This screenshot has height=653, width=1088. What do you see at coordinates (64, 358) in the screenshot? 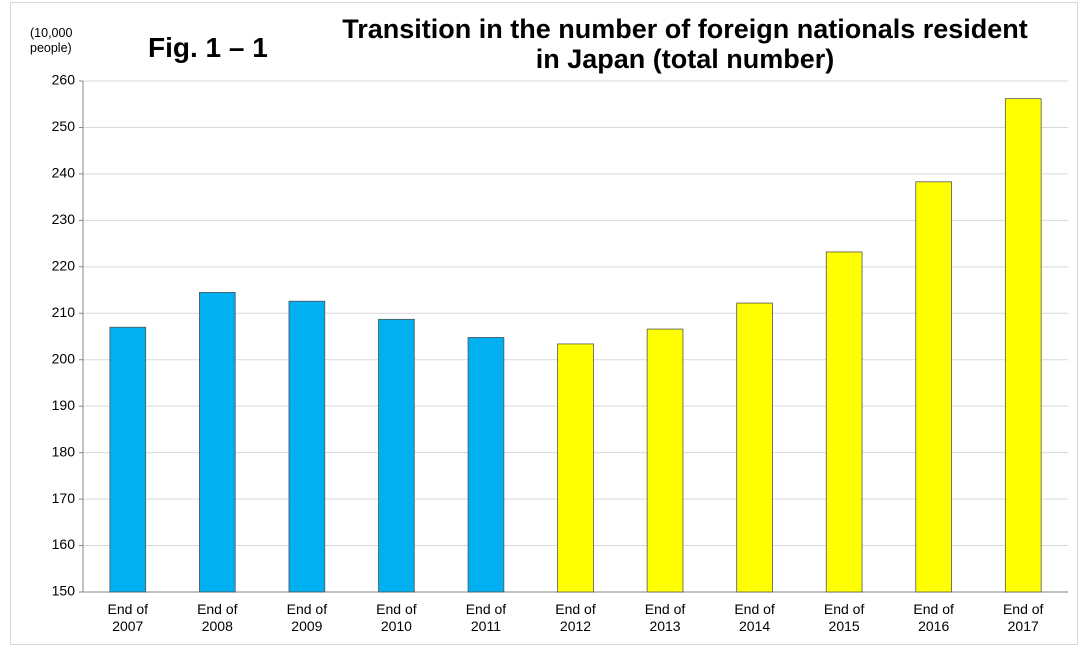
I see `y-tick-label: 200` at bounding box center [64, 358].